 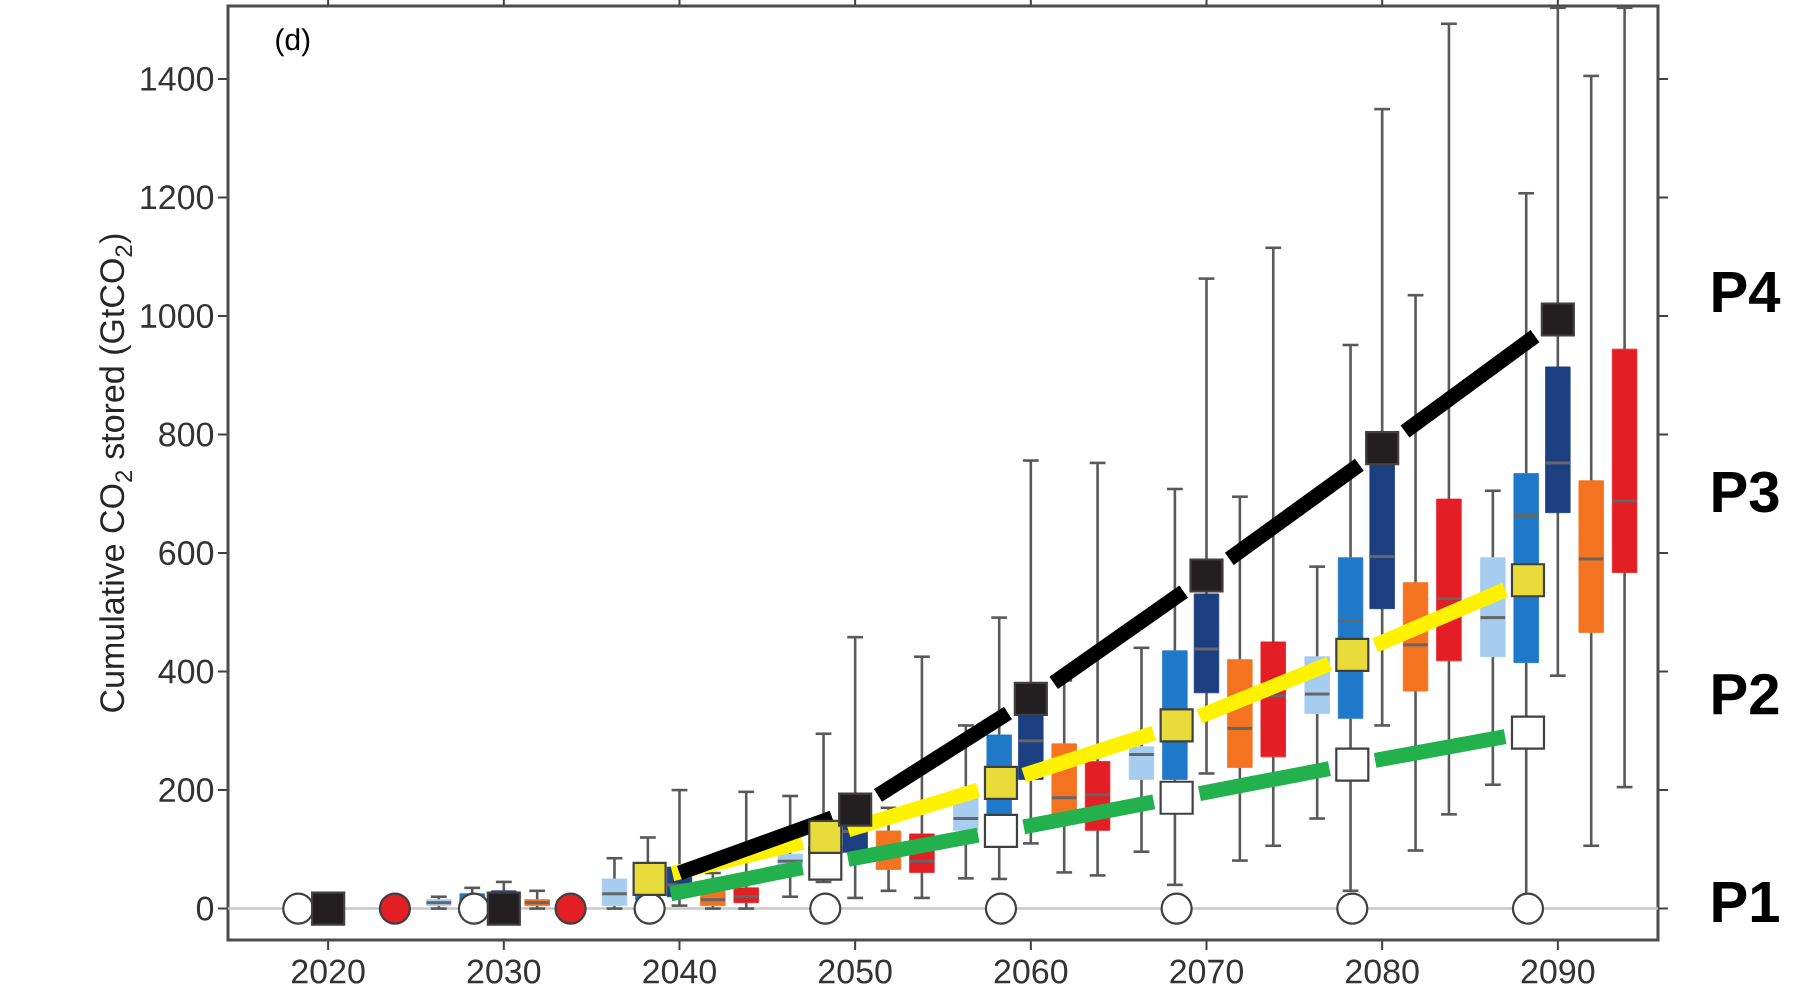 I want to click on y-tick-label: 400, so click(x=186, y=671).